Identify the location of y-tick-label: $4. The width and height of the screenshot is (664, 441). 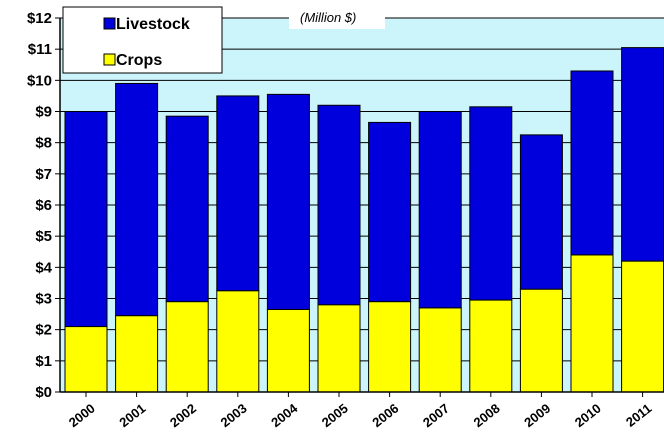
(43, 267).